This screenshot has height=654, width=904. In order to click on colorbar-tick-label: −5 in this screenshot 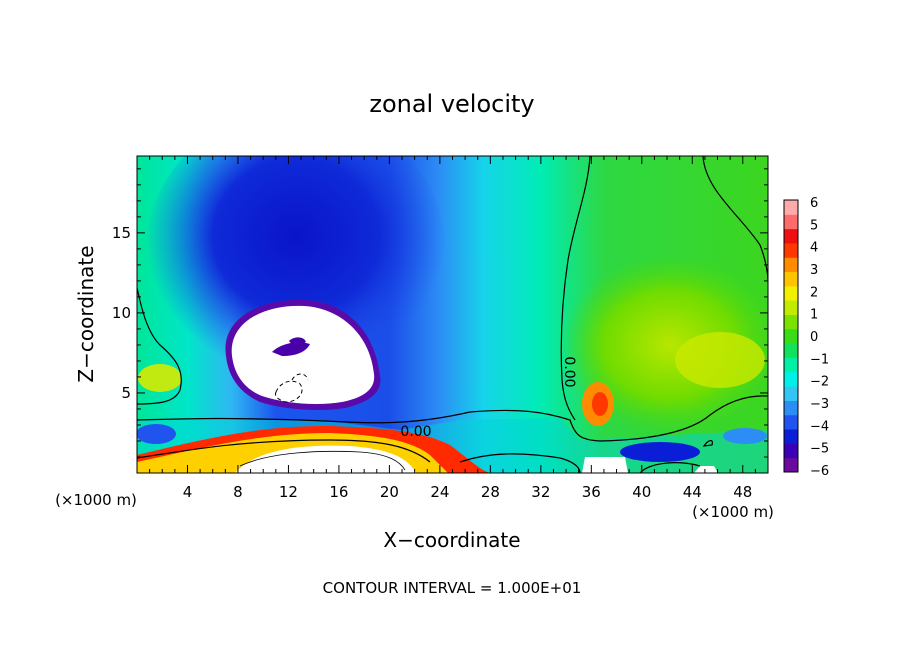, I will do `click(819, 449)`.